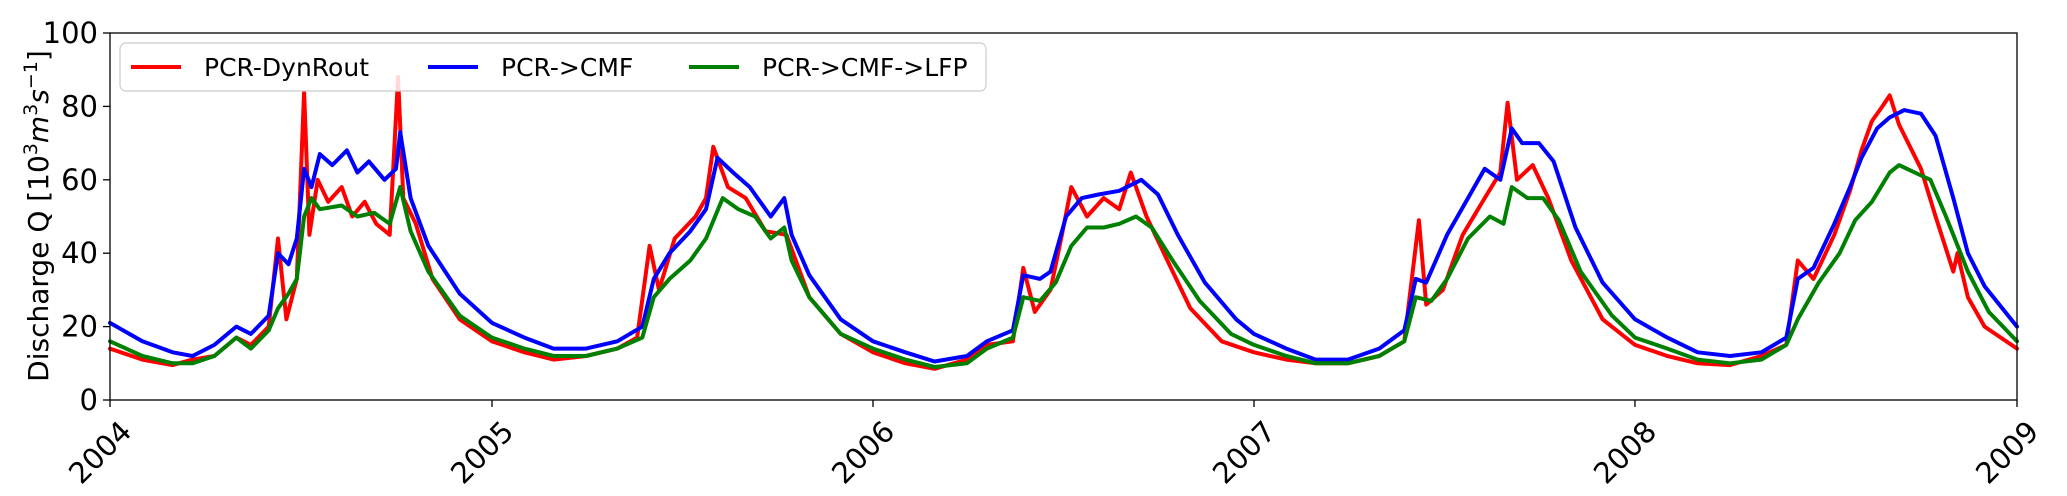  Describe the element at coordinates (31, 75) in the screenshot. I see `y-axis-title-sup3: −1` at that location.